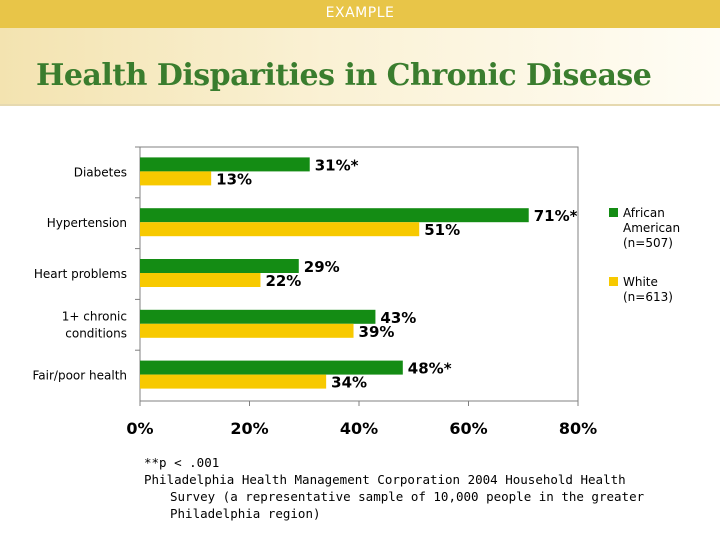 This screenshot has height=540, width=720. Describe the element at coordinates (96, 333) in the screenshot. I see `category-label: conditions` at that location.